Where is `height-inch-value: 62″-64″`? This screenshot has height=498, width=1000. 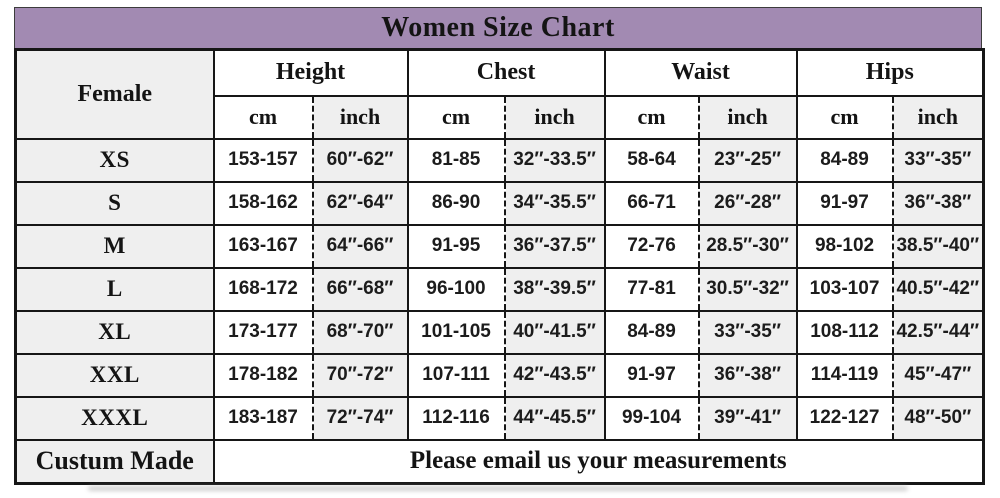 height-inch-value: 62″-64″ is located at coordinates (360, 203).